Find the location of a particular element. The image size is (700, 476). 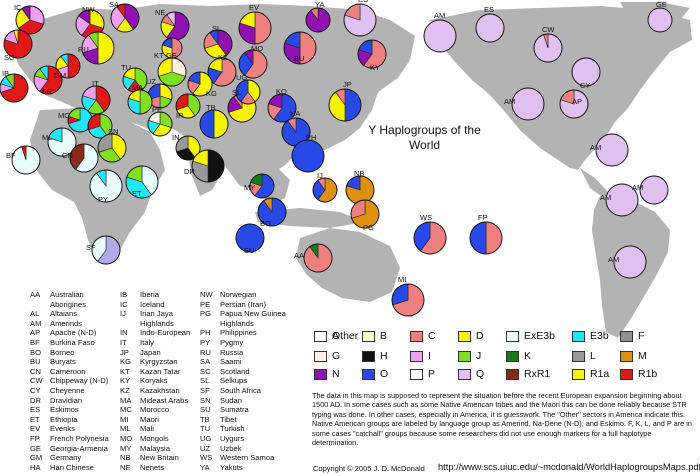

legend-label: E3b is located at coordinates (599, 336).